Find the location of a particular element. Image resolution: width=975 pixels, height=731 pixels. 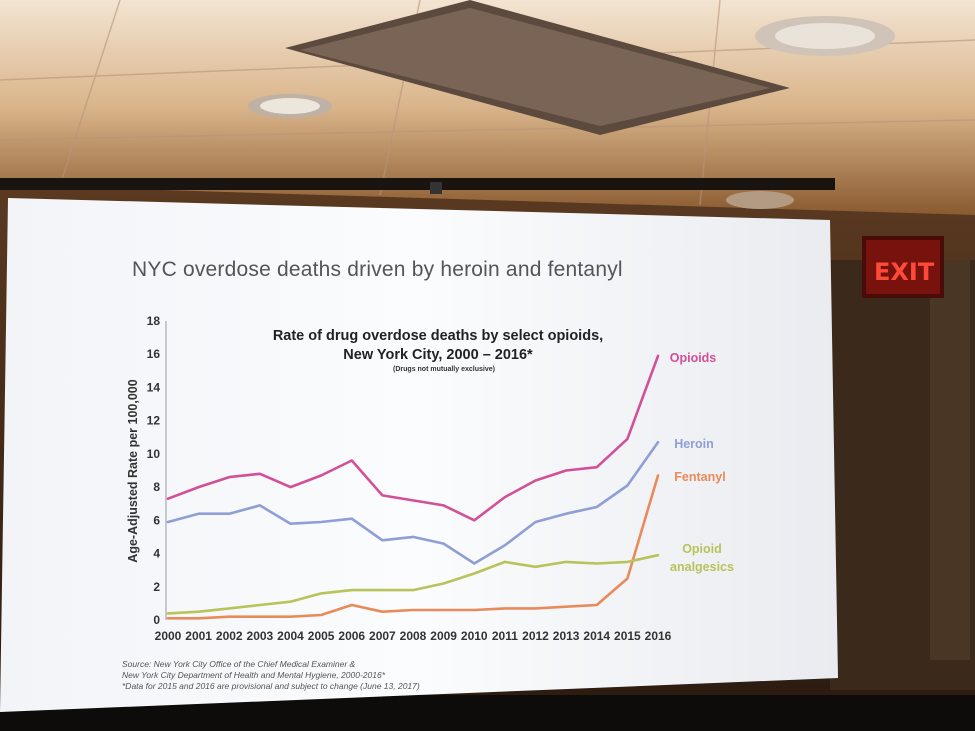

x-tick-label: 2003 is located at coordinates (260, 636).